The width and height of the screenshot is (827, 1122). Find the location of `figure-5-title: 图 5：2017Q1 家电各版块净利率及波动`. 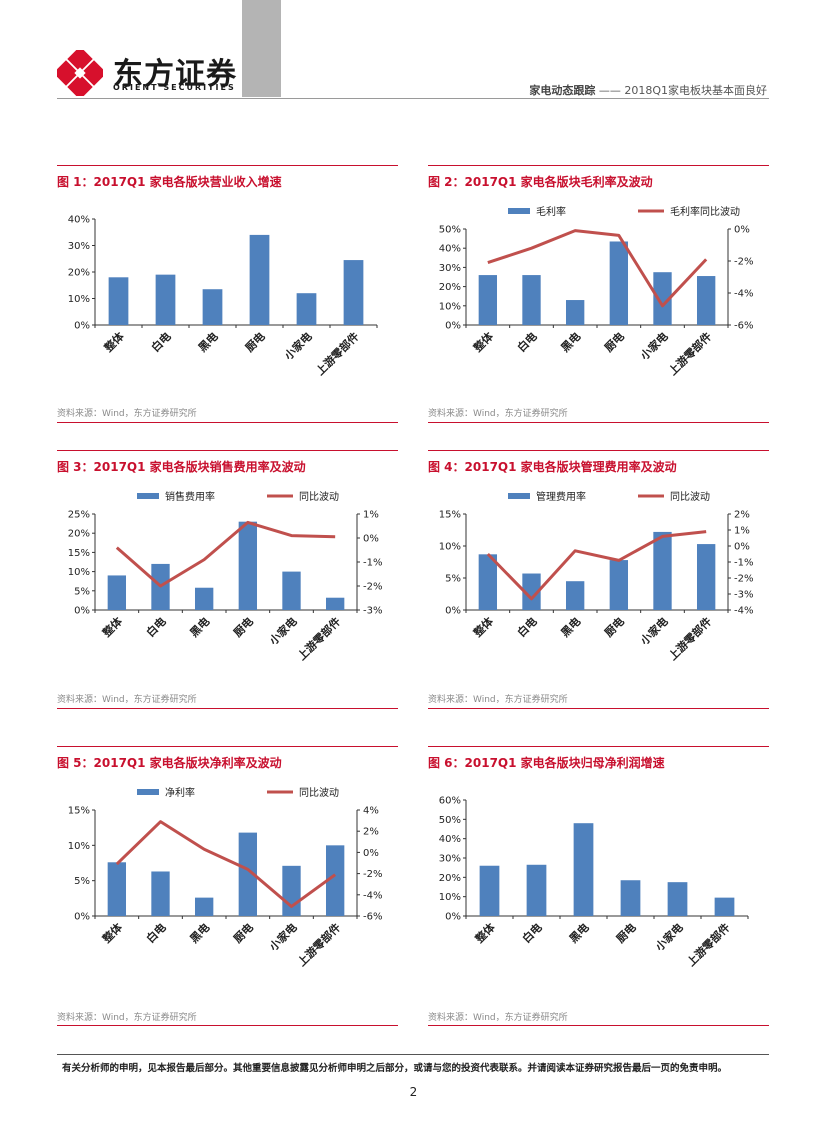

figure-5-title: 图 5：2017Q1 家电各版块净利率及波动 is located at coordinates (169, 763).